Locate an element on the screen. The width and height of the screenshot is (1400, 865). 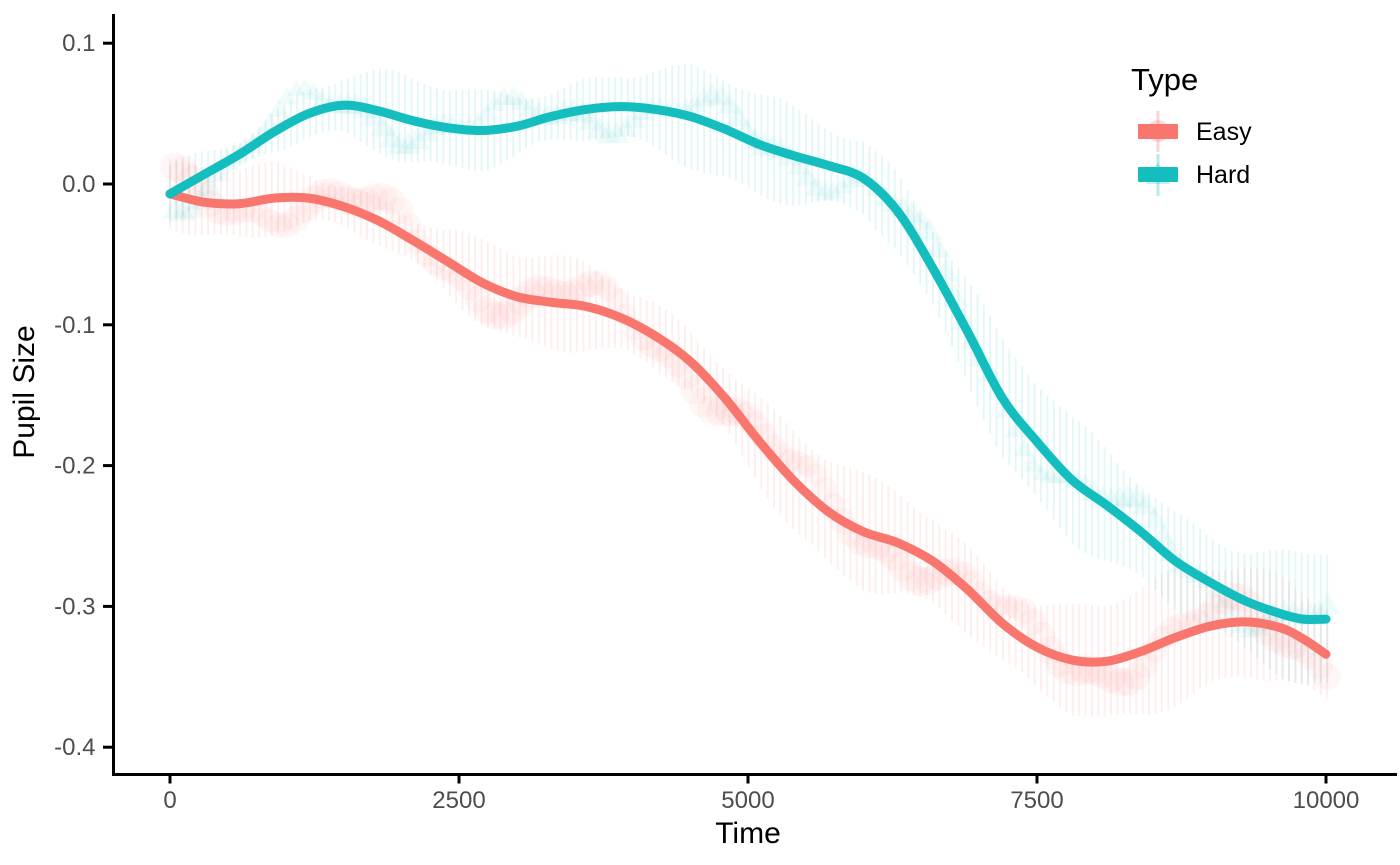
x-axis-title: Time is located at coordinates (748, 833).